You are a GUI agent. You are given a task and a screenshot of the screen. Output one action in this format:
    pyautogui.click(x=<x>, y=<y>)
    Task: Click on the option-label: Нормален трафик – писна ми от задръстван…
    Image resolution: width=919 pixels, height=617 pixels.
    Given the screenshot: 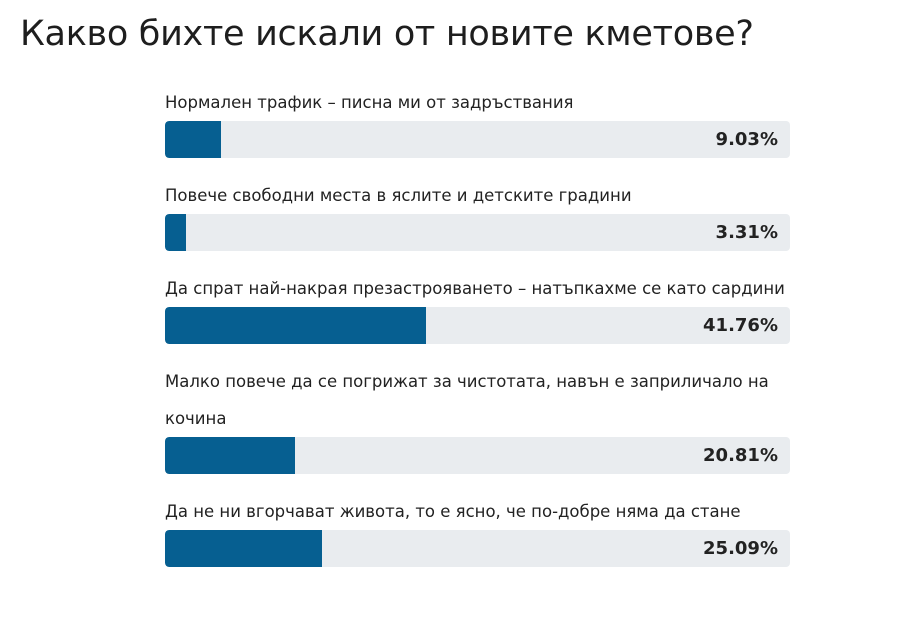 What is the action you would take?
    pyautogui.click(x=369, y=102)
    